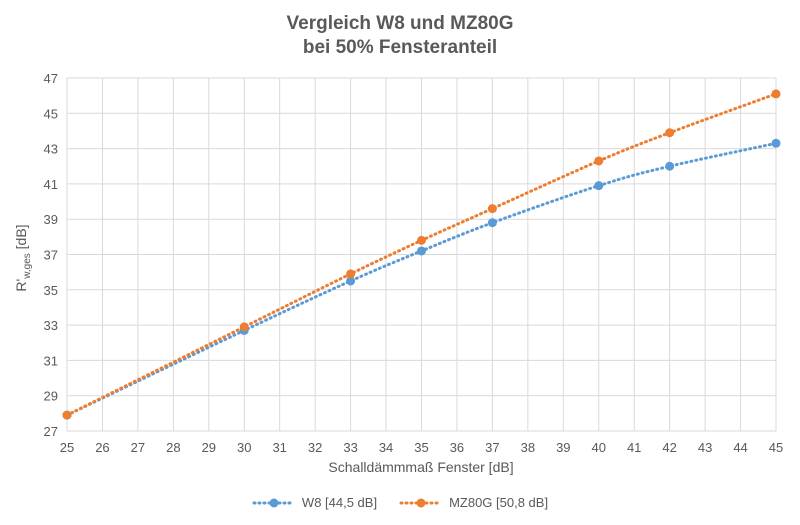 The height and width of the screenshot is (525, 800). Describe the element at coordinates (21, 285) in the screenshot. I see `y-axis-title-main: R'` at that location.